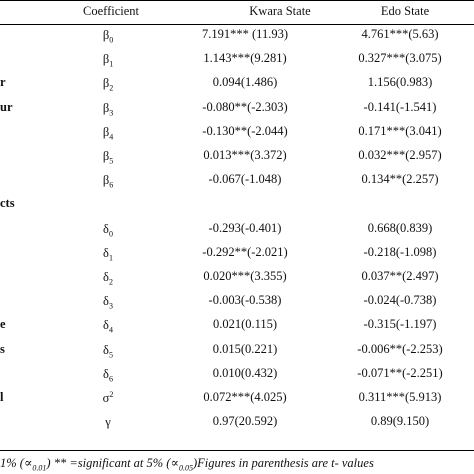  I want to click on table-bottom-rule, so click(237, 450).